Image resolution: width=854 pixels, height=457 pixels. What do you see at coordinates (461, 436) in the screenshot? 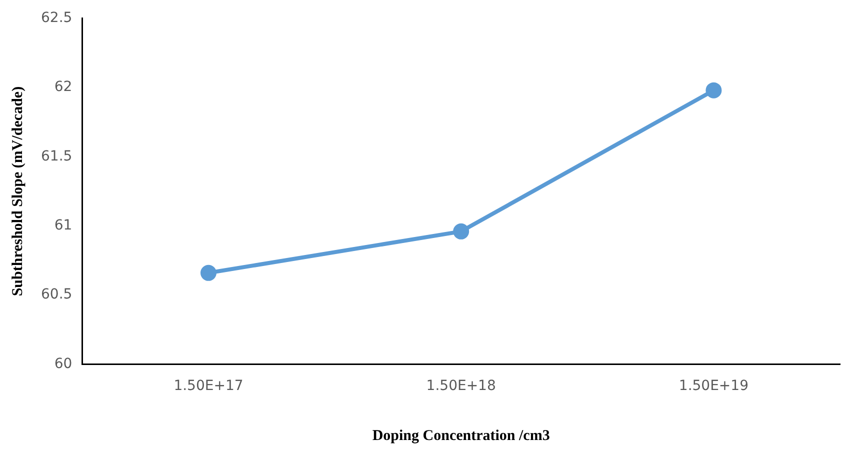
I see `x-axis-title: Doping Concentration /cm3` at bounding box center [461, 436].